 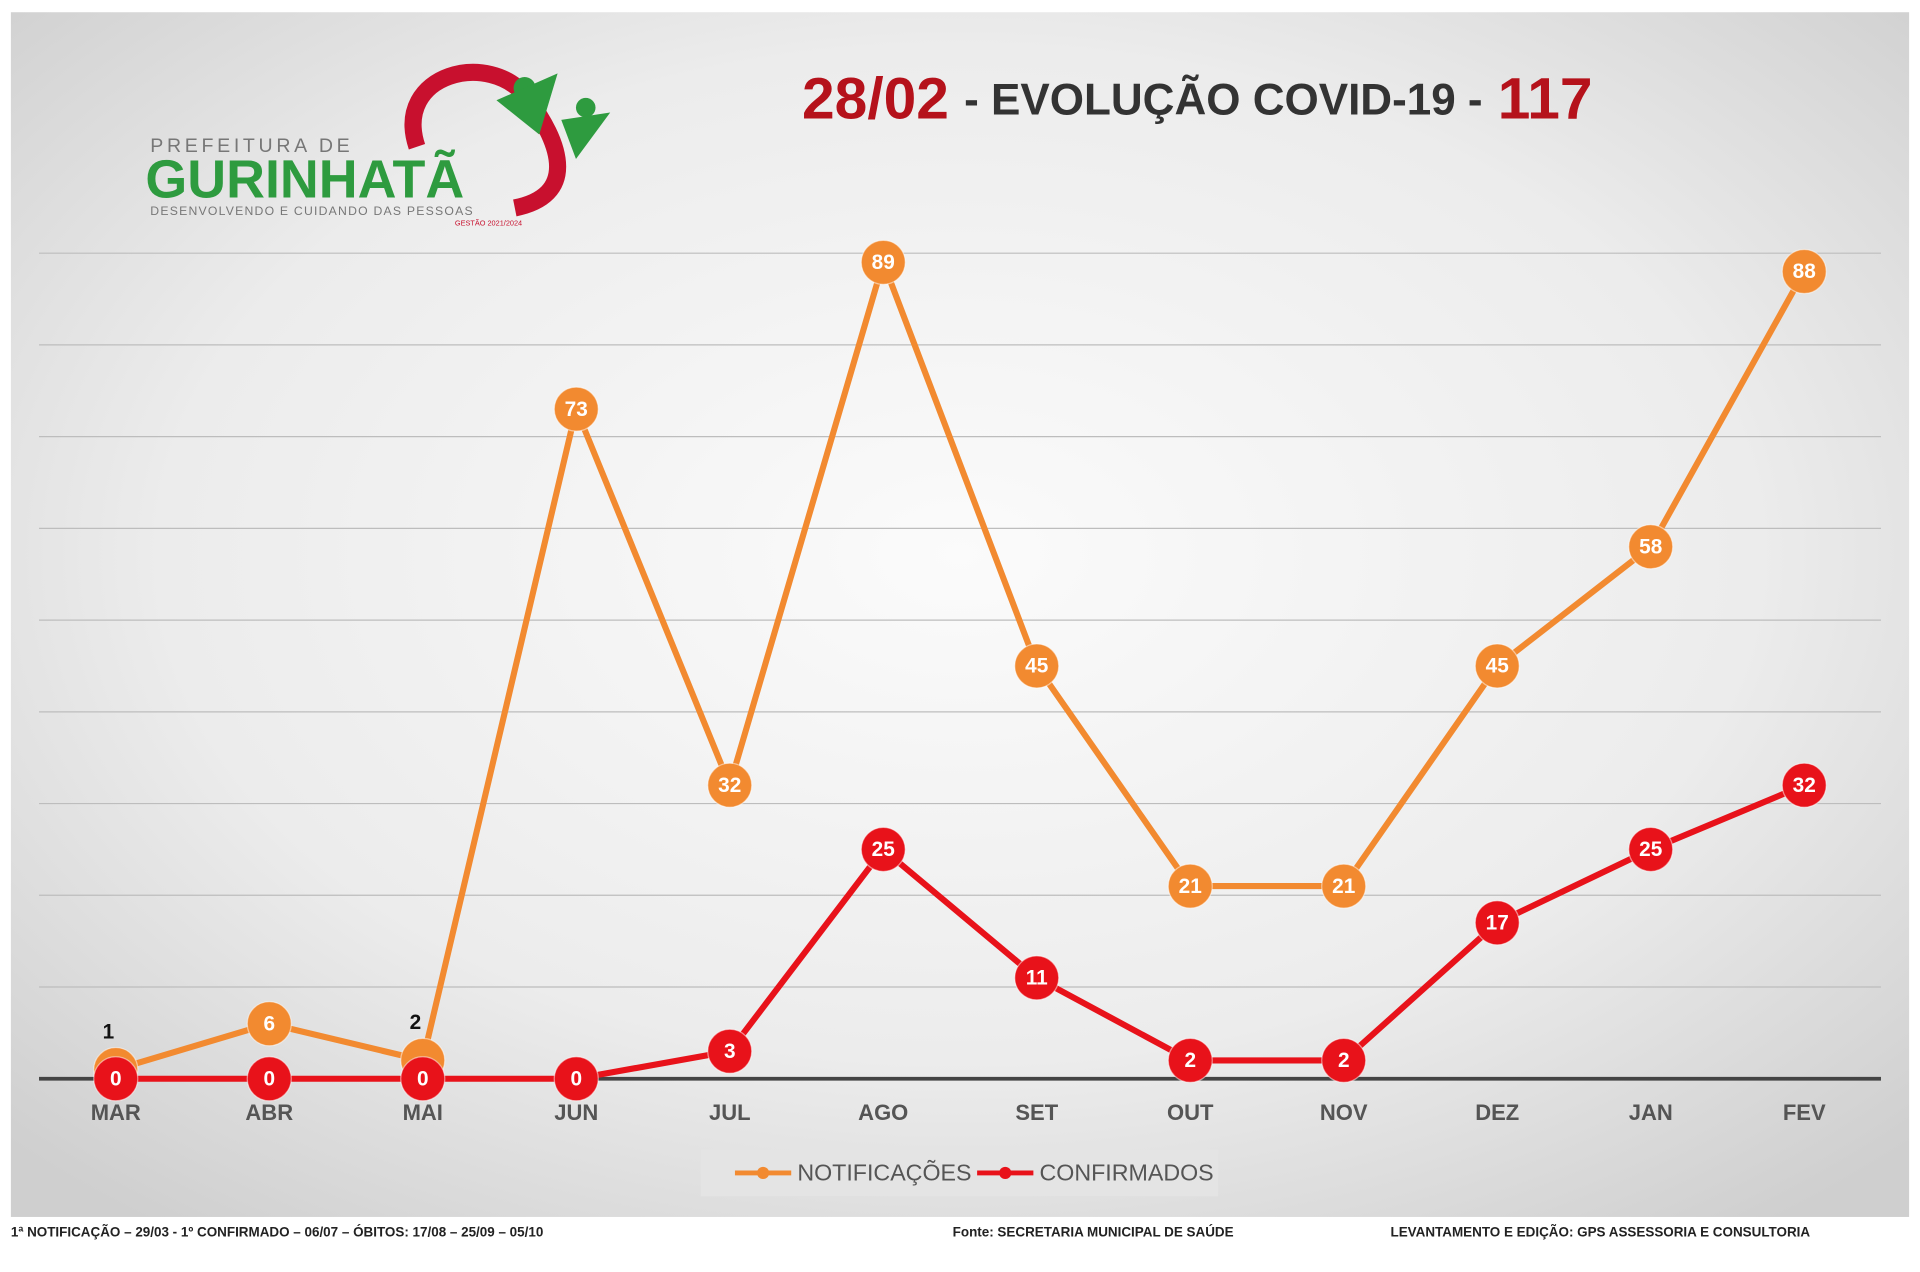 I want to click on value-label: 58, so click(x=1650, y=546).